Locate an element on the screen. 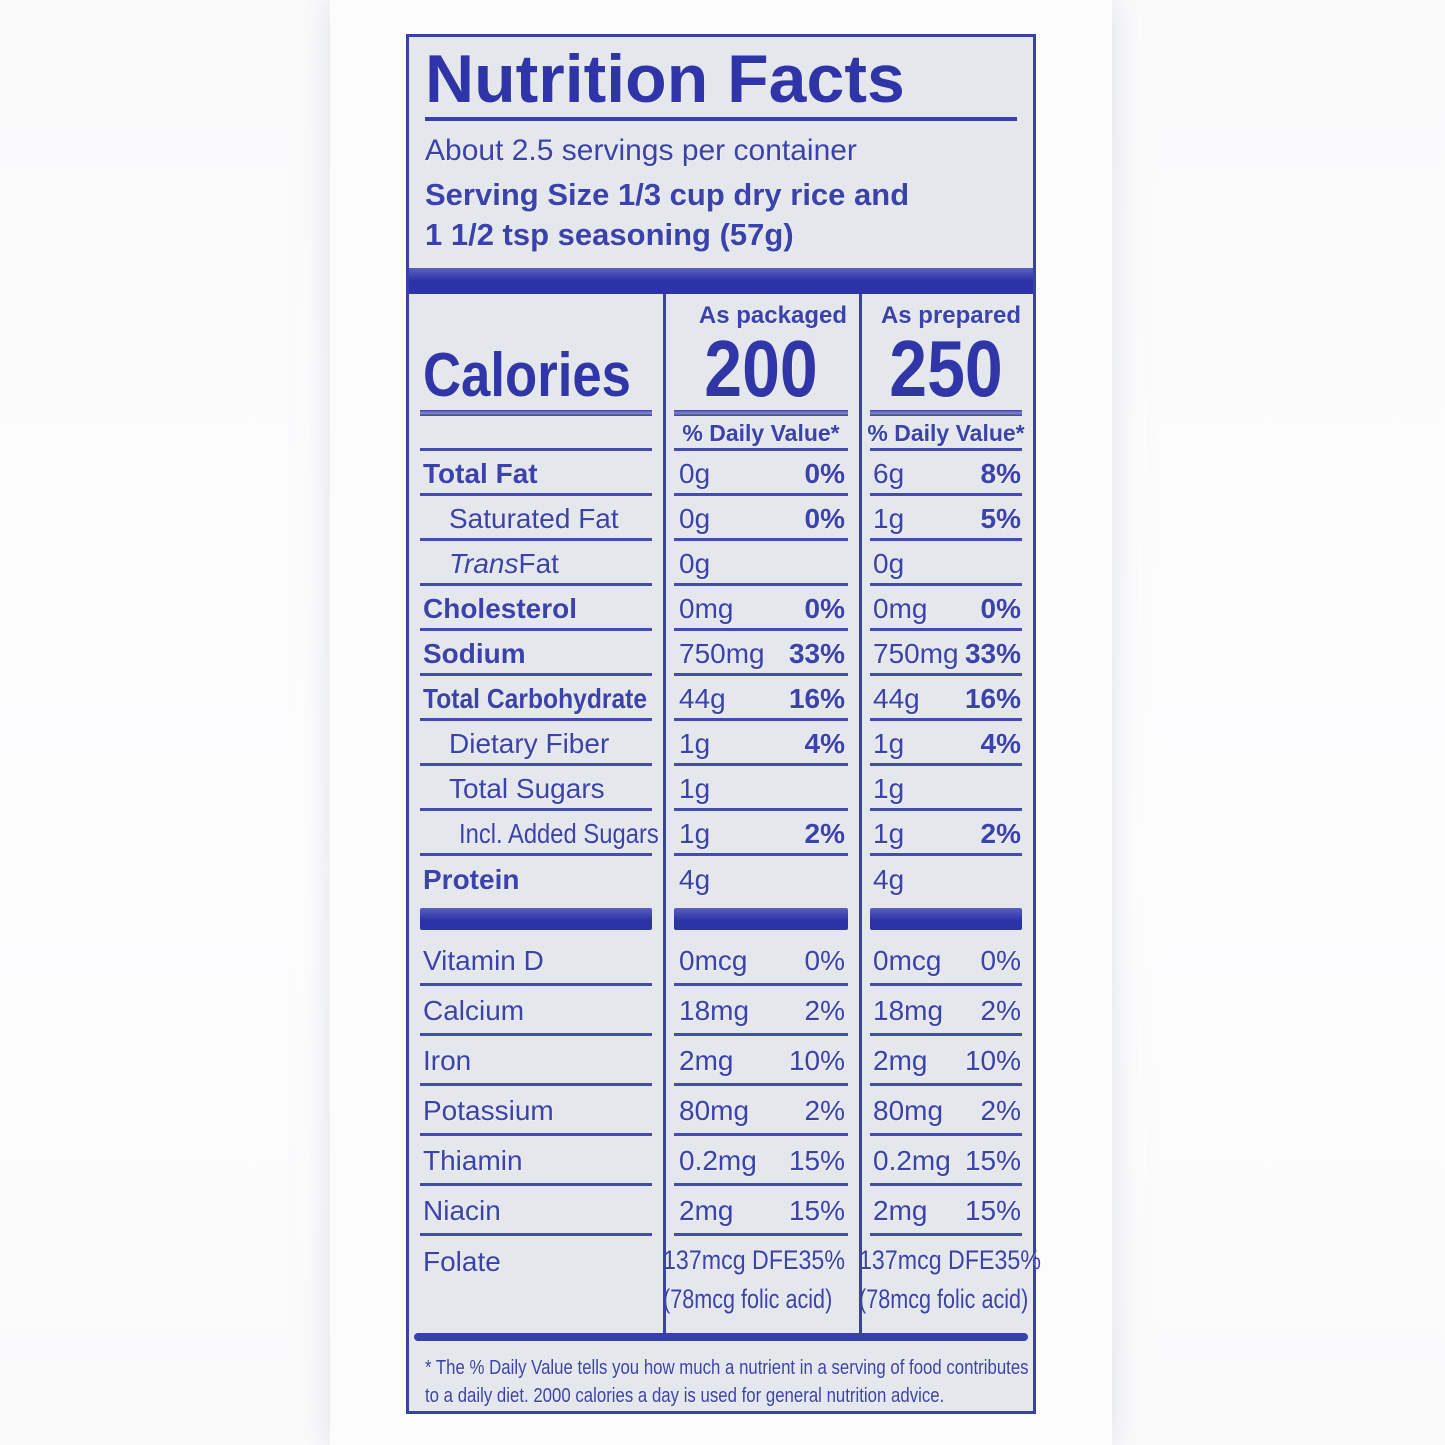 The width and height of the screenshot is (1445, 1445). nutrient-name: Folate is located at coordinates (462, 1261).